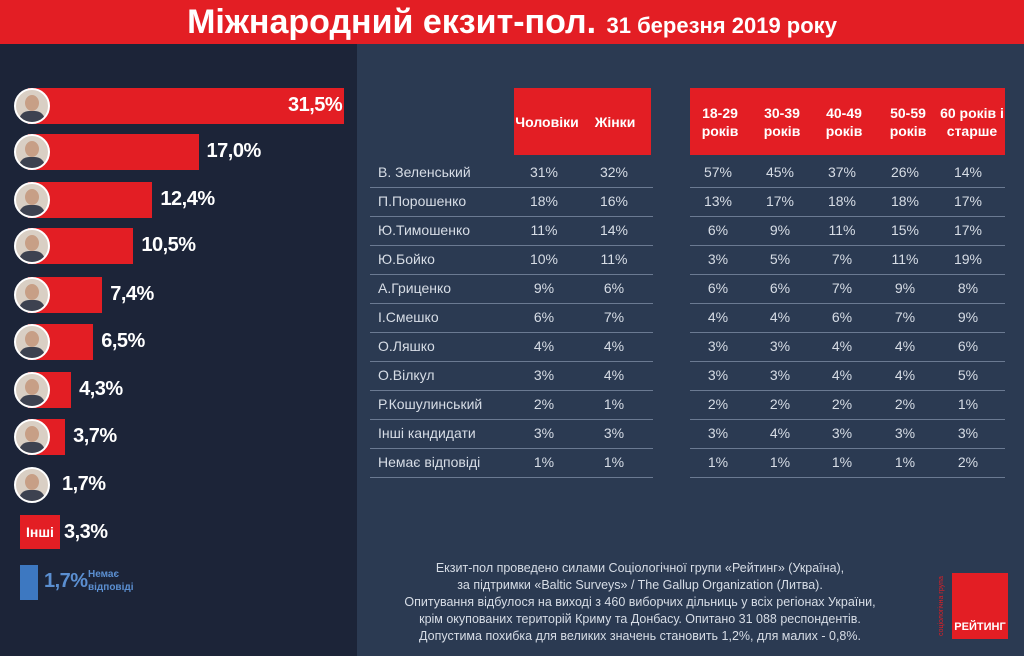  Describe the element at coordinates (406, 375) in the screenshot. I see `table-row-label: О.Вілкул` at that location.